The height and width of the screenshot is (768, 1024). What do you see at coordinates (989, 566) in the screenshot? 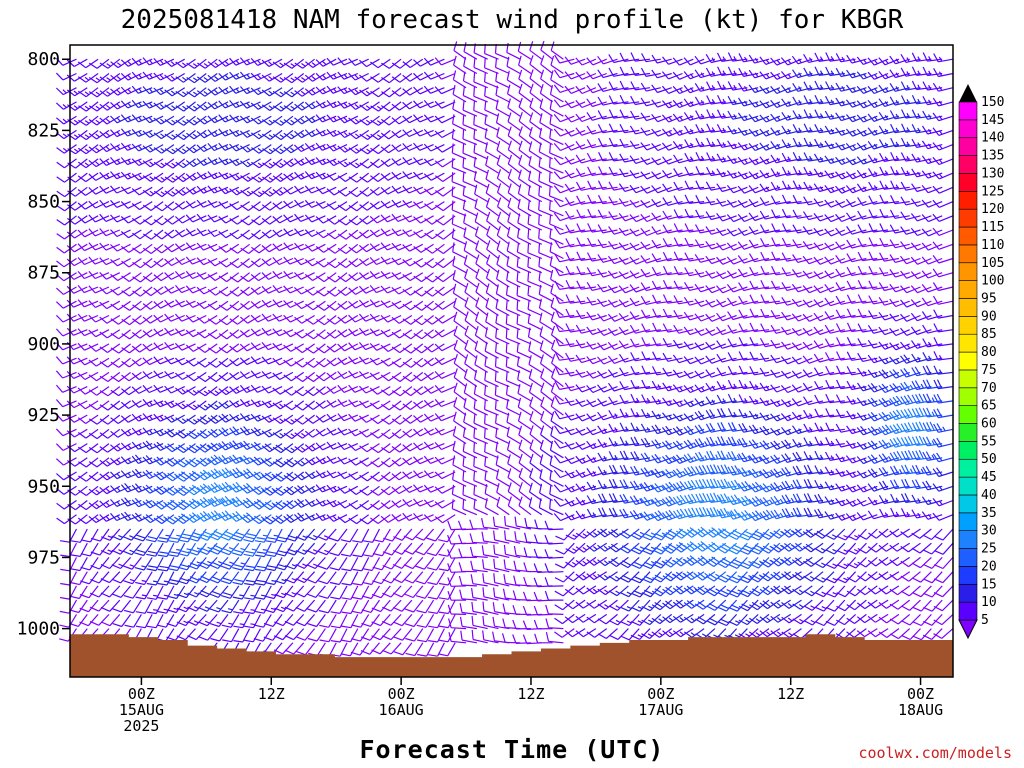
I see `colorbar-label: 20` at bounding box center [989, 566].